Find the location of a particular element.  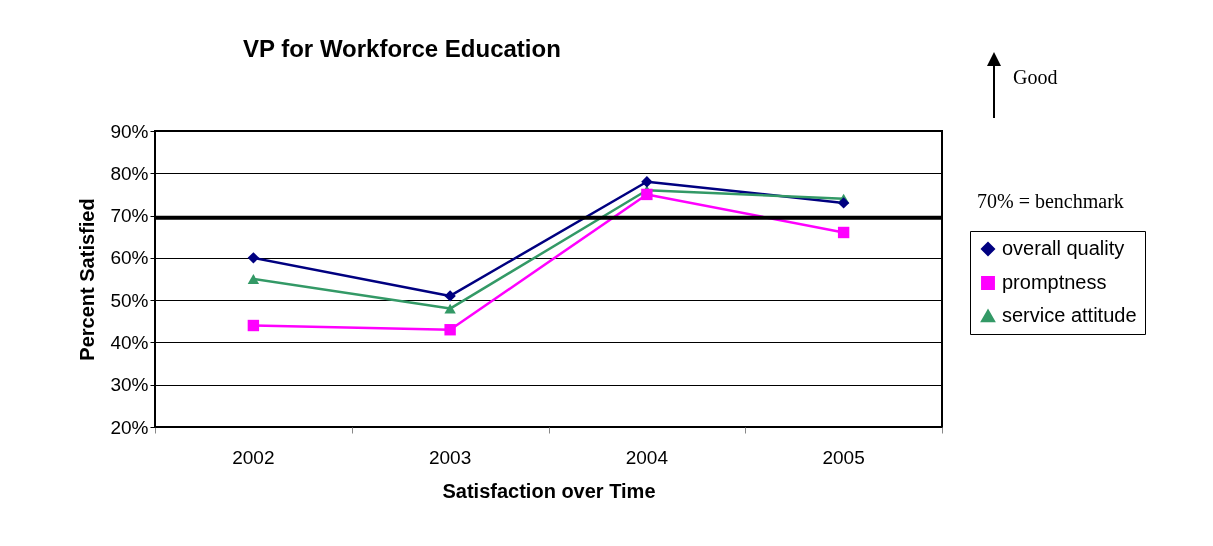

y-tick-label: 50% is located at coordinates (129, 300).